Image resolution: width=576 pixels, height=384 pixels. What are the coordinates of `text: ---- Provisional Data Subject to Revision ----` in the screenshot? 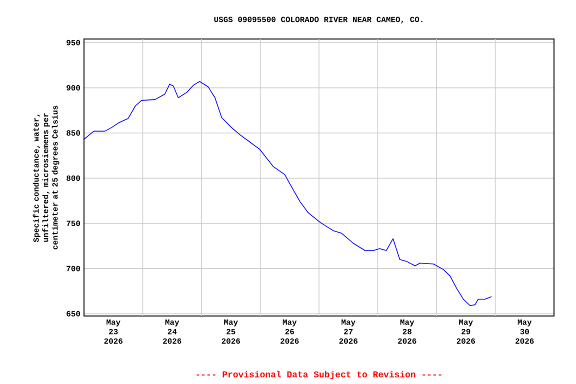 It's located at (319, 375).